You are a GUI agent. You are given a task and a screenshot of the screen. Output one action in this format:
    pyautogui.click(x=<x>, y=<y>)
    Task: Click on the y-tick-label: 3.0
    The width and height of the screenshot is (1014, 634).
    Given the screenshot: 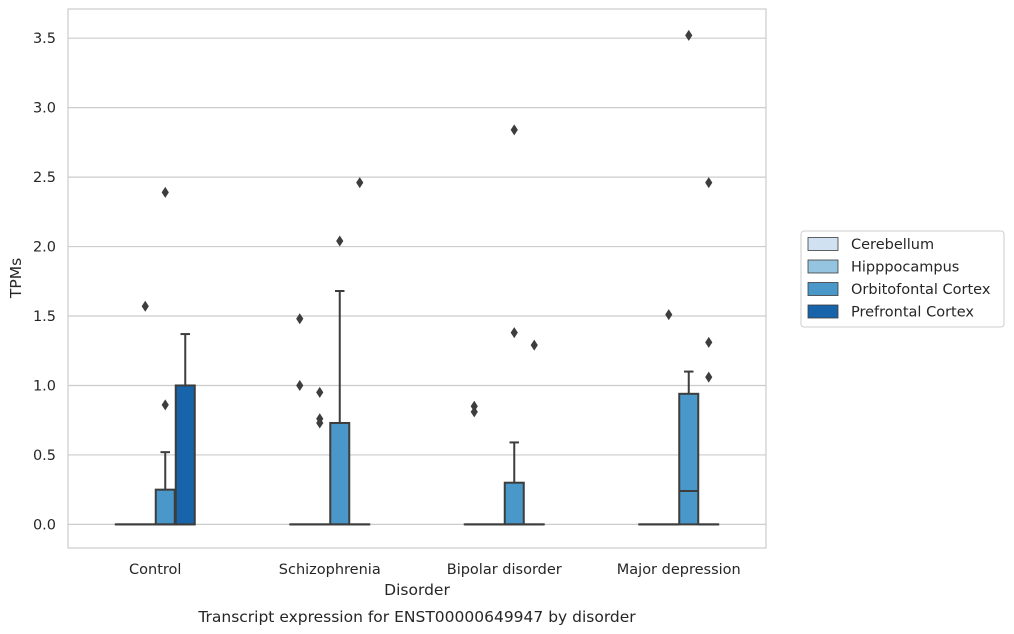 What is the action you would take?
    pyautogui.click(x=44, y=109)
    